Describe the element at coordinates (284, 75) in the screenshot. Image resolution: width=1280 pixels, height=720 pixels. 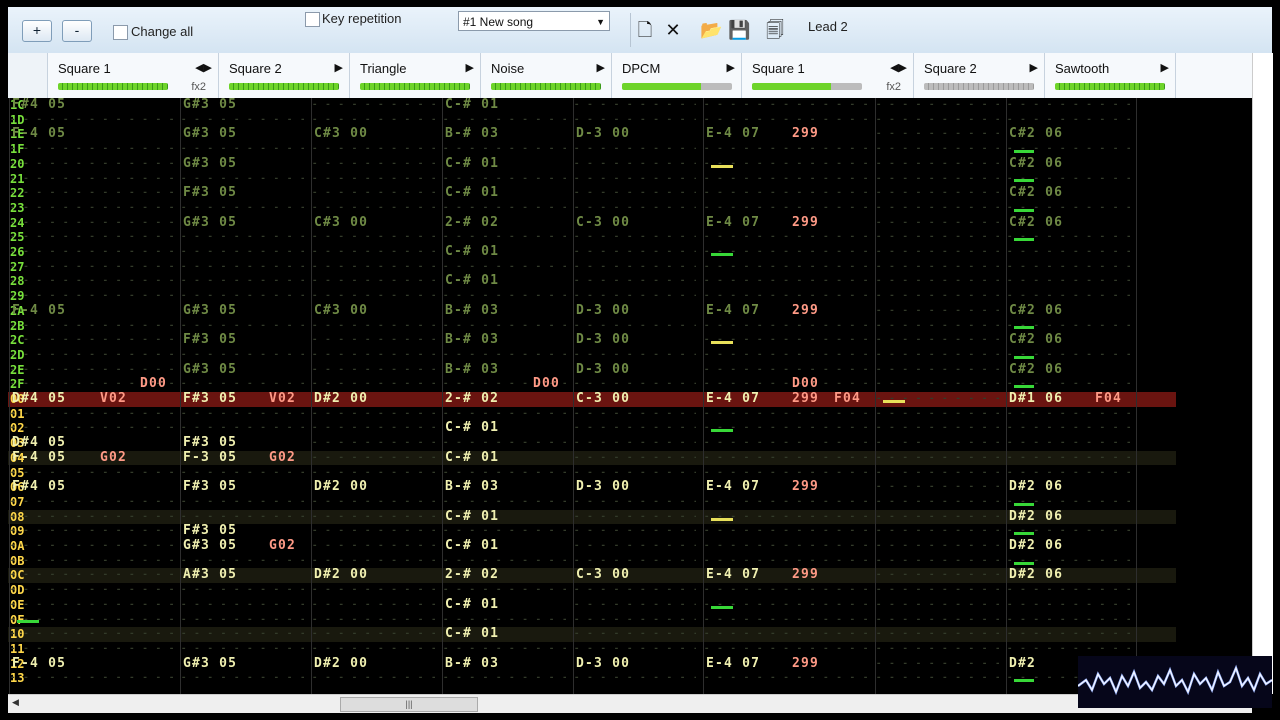
I see `channel-header-1: Square 2 ▶` at that location.